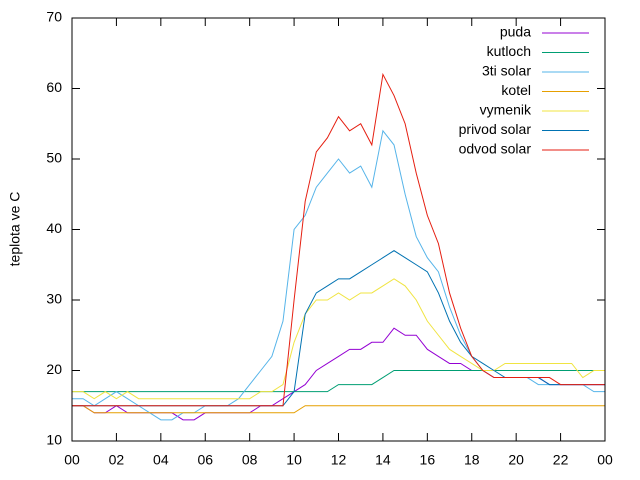 The height and width of the screenshot is (480, 640). What do you see at coordinates (561, 460) in the screenshot?
I see `x-tick-label: 22` at bounding box center [561, 460].